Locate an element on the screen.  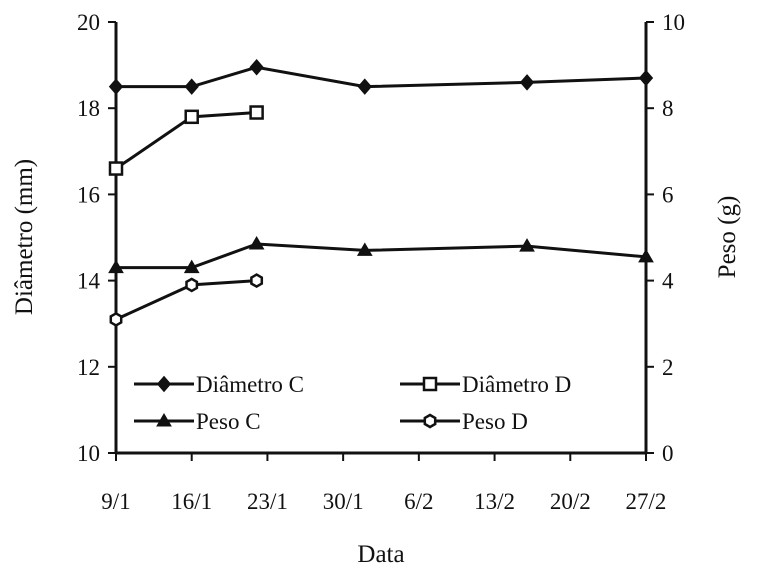
left-y-tick-label: 14 is located at coordinates (89, 281).